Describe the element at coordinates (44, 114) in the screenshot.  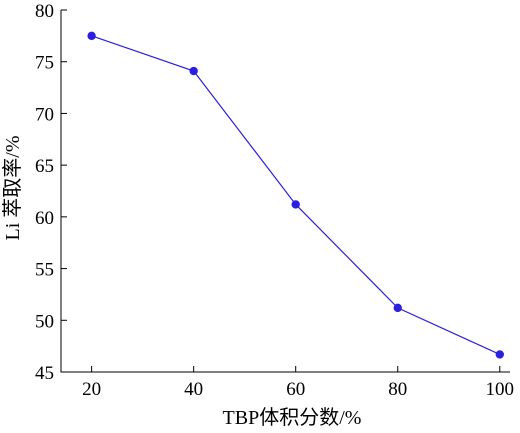
I see `y-tick-label: 70` at that location.